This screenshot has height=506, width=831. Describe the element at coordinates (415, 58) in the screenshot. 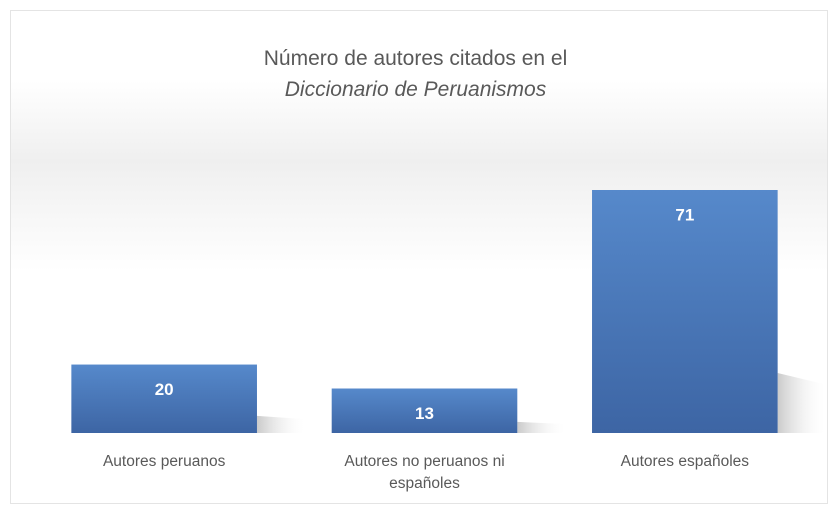

I see `chart-title: Número de autores citados en el` at that location.